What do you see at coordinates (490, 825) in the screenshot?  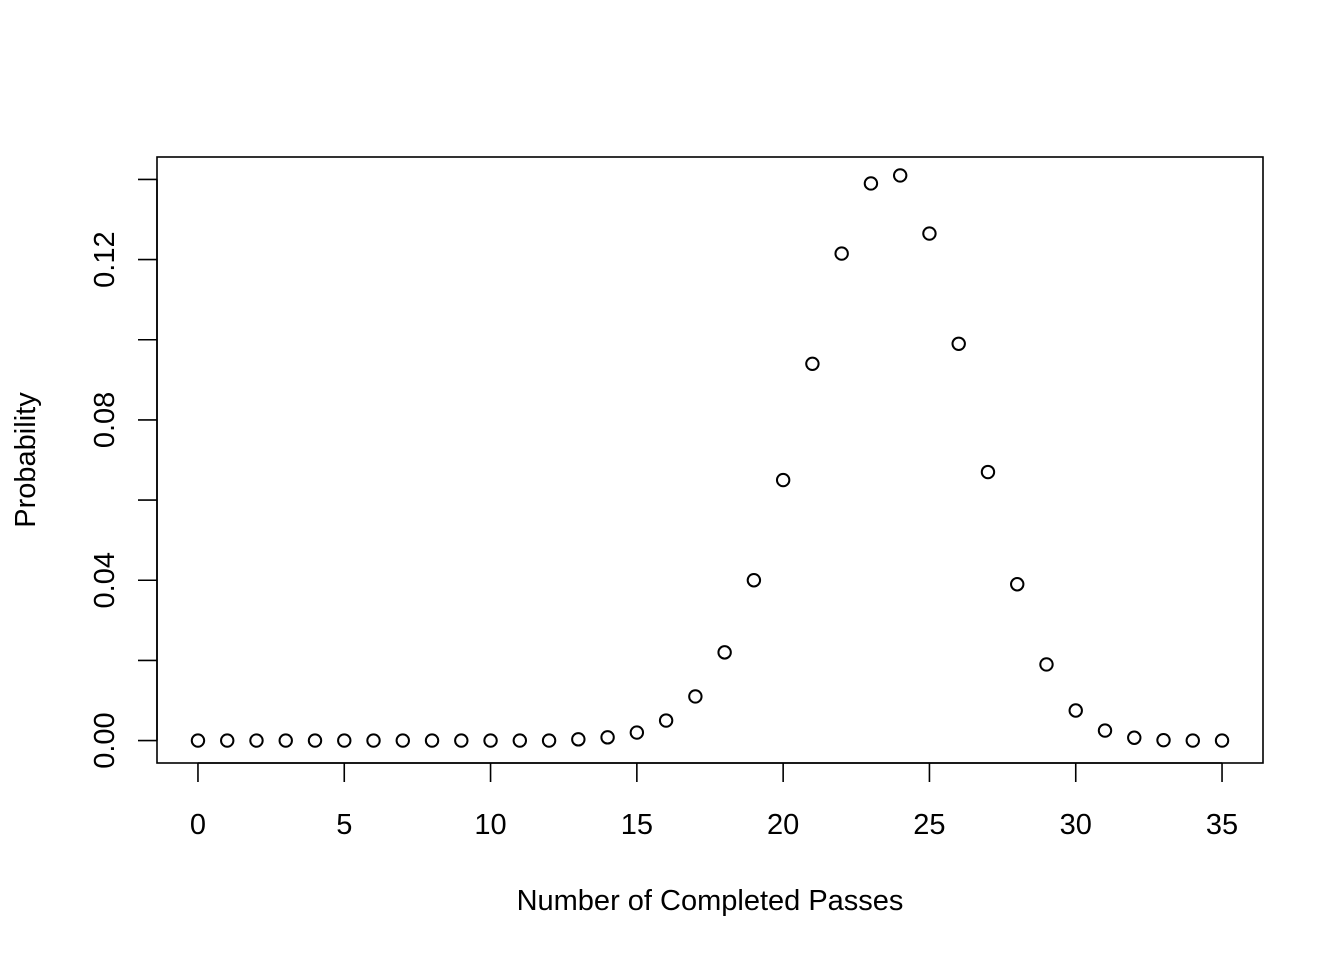 I see `x-tick-label: 10` at bounding box center [490, 825].